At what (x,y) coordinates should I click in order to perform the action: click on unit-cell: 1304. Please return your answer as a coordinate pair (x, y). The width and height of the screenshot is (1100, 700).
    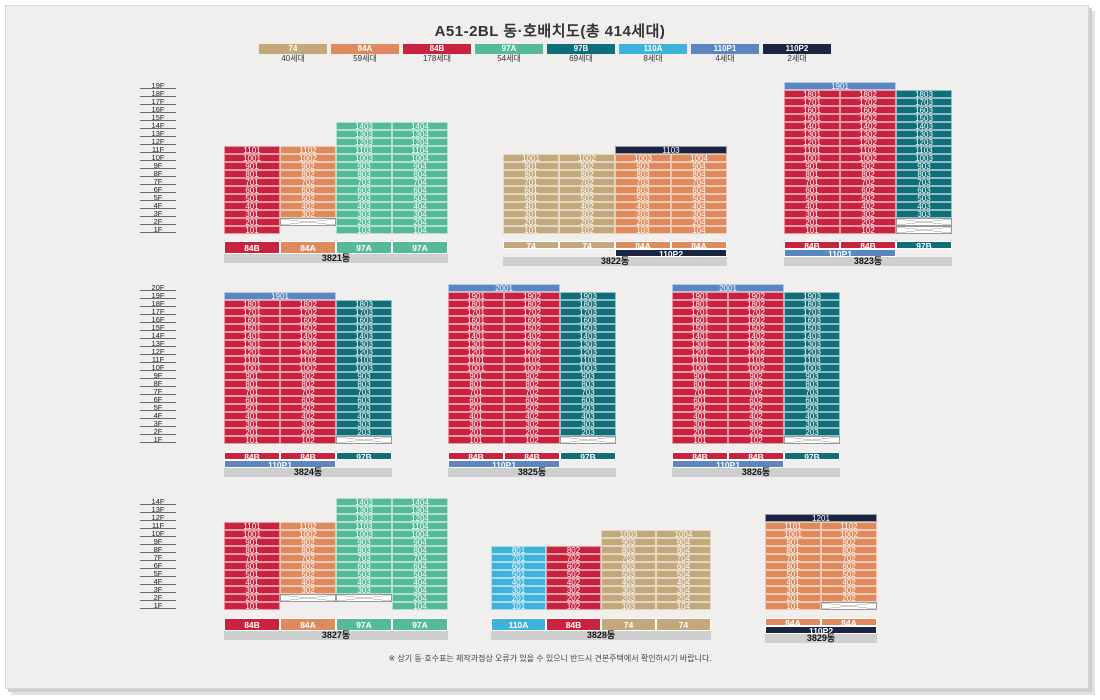
    Looking at the image, I should click on (420, 134).